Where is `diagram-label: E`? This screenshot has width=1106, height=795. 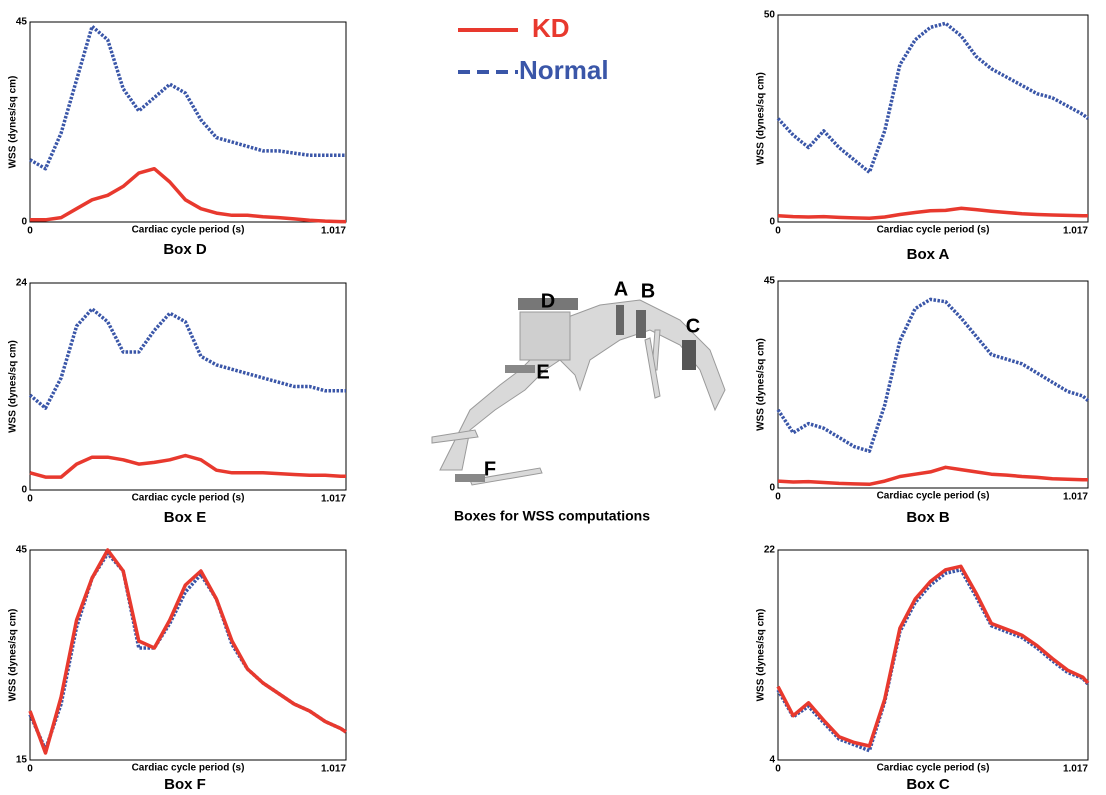 diagram-label: E is located at coordinates (542, 372).